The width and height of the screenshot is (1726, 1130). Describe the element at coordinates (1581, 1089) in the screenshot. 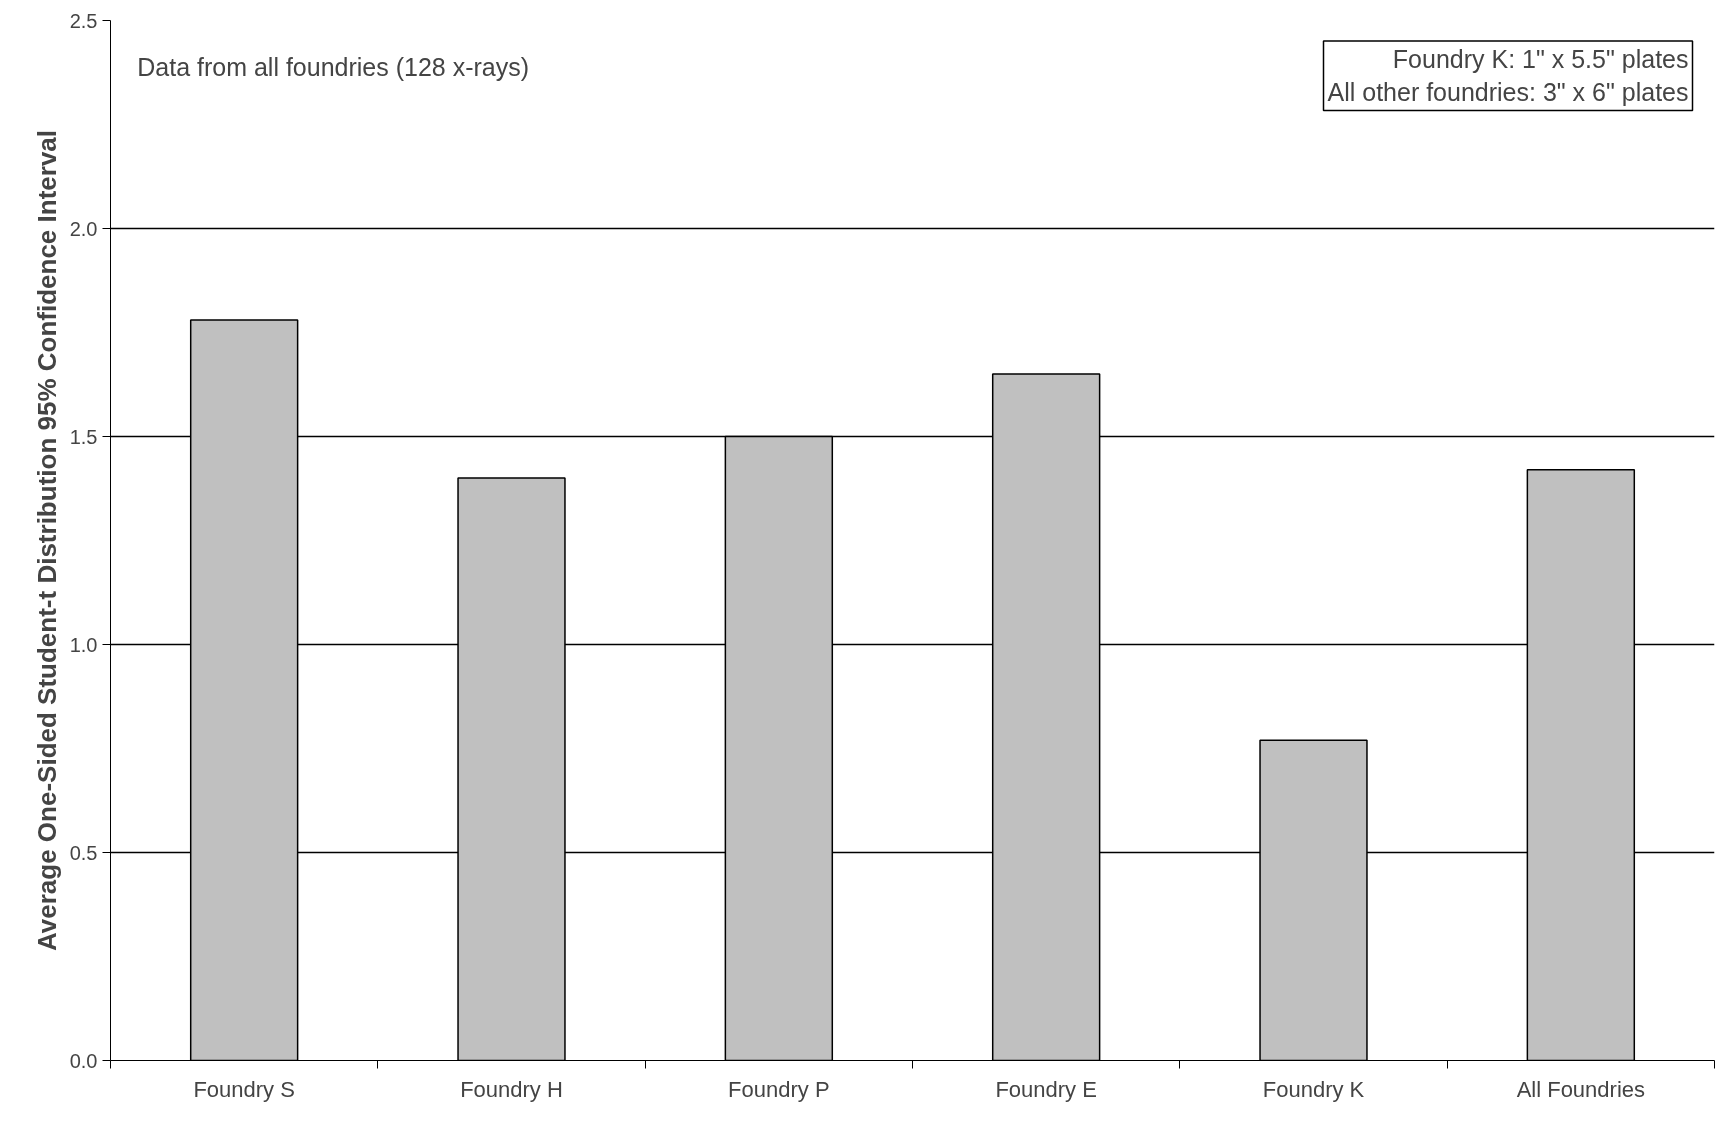

I see `x-tick-label: All Foundries` at that location.